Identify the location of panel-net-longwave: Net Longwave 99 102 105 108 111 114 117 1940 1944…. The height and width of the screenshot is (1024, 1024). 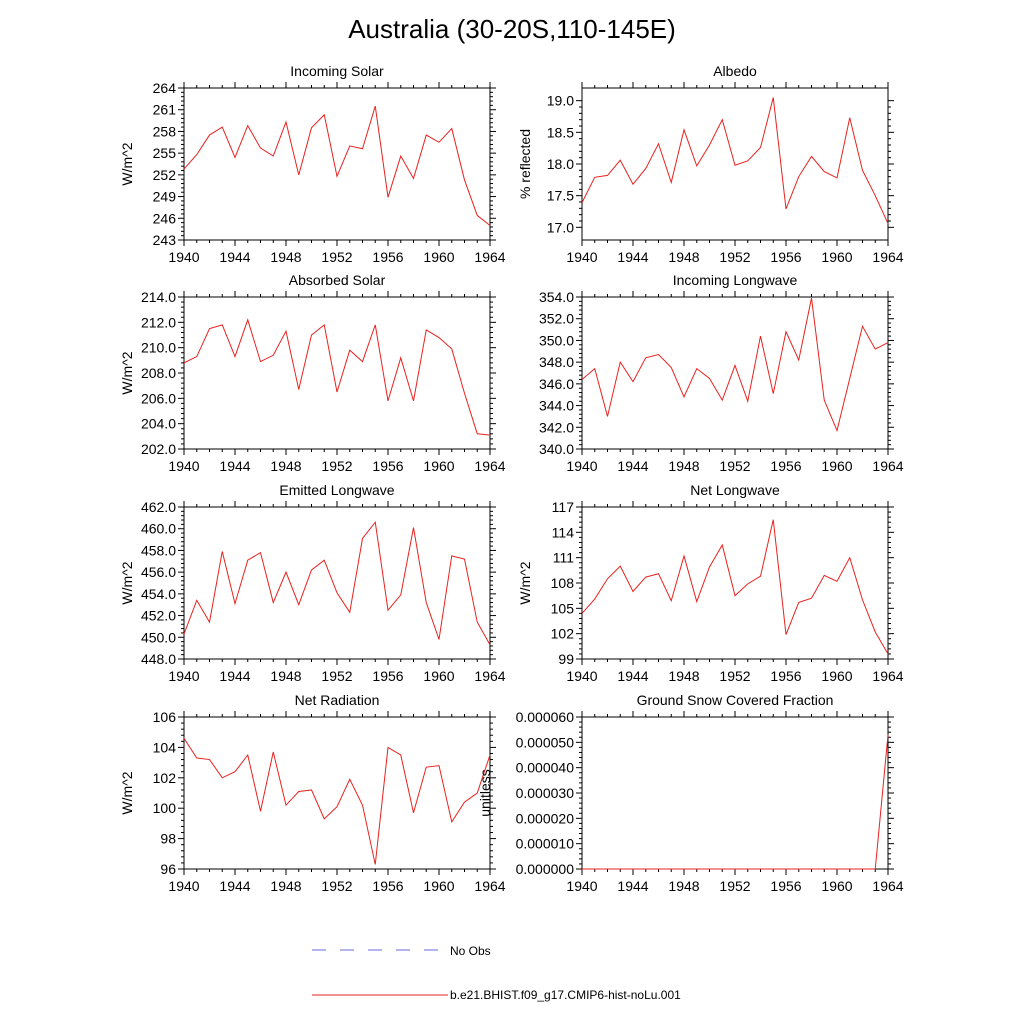
(710, 583).